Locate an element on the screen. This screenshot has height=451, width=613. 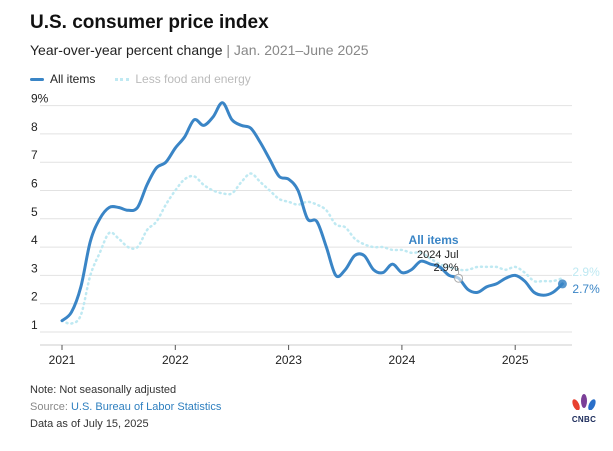
source-link: U.S. Bureau of Labor Statistics is located at coordinates (146, 407).